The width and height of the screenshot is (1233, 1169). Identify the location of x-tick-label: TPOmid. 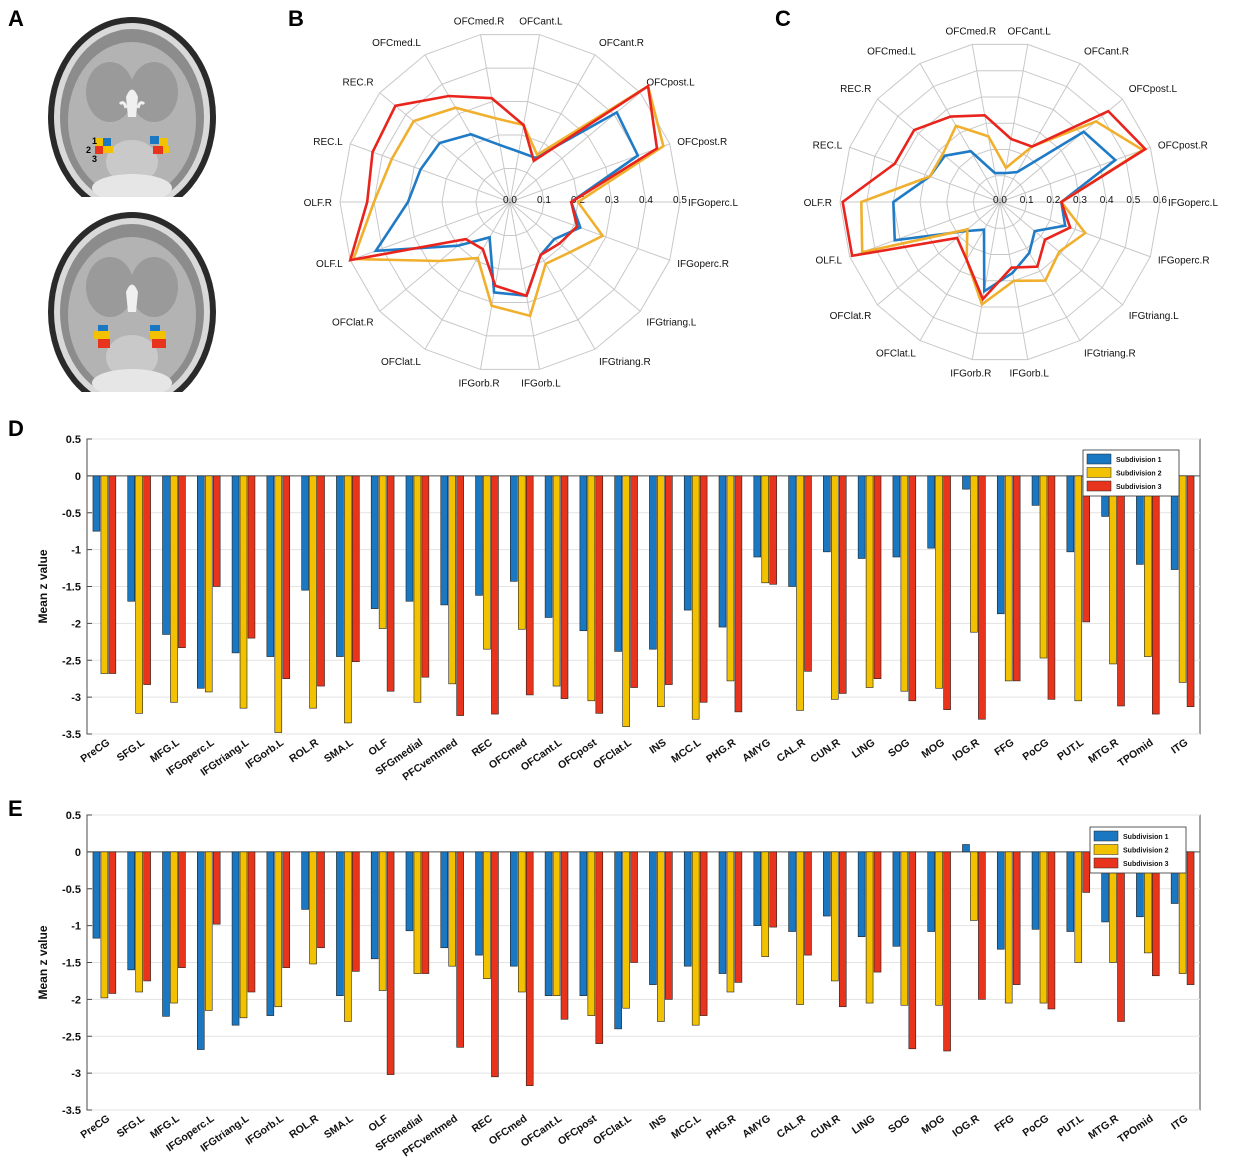
(1136, 1129).